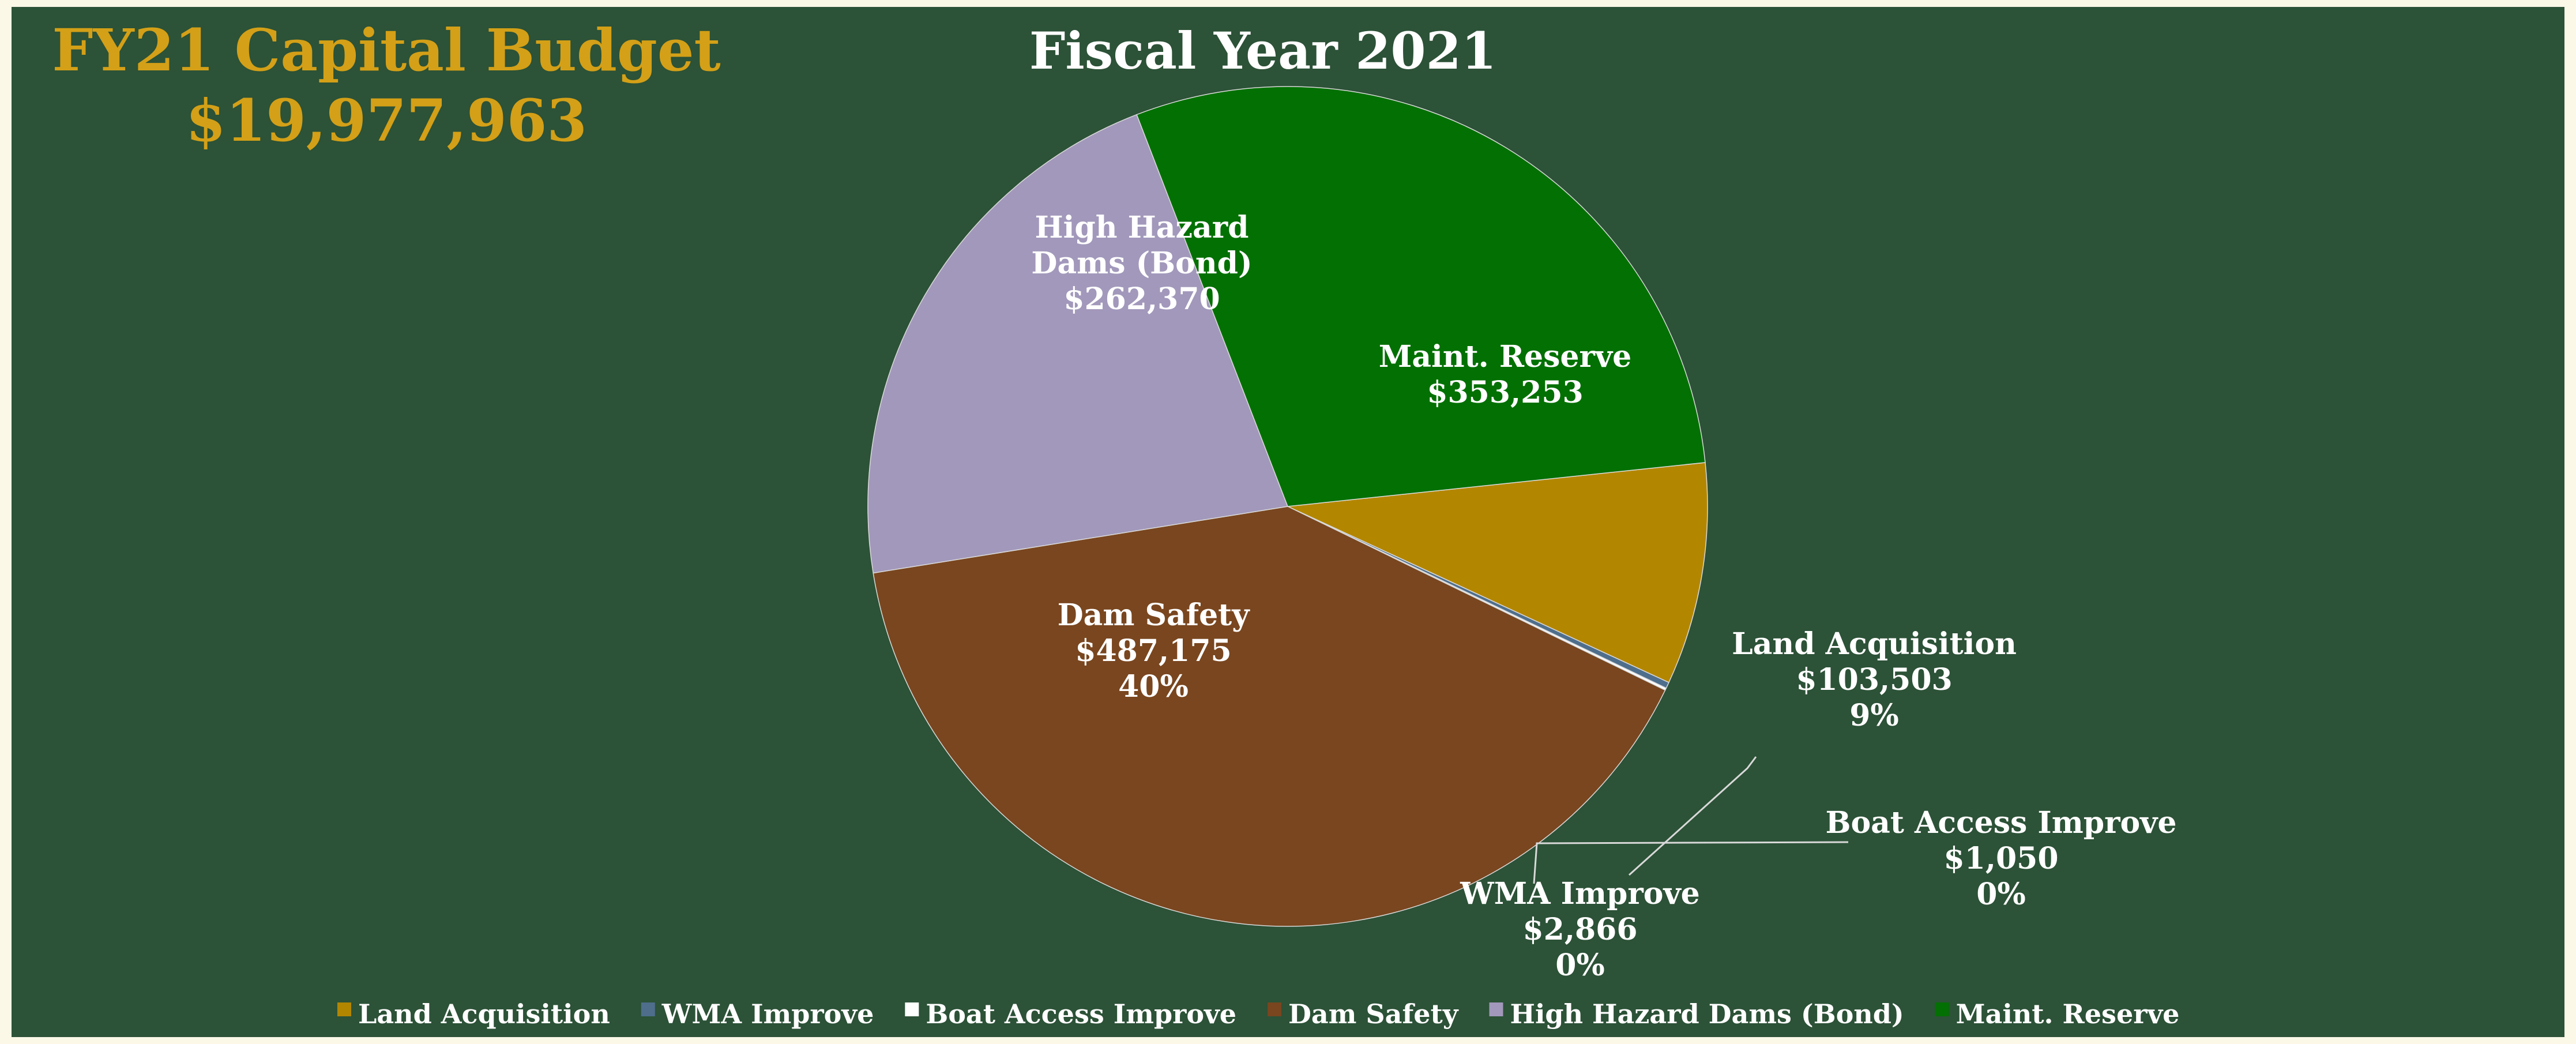  I want to click on data-label-high-hazard-dams-bond-line-1: High Hazard, so click(1142, 227).